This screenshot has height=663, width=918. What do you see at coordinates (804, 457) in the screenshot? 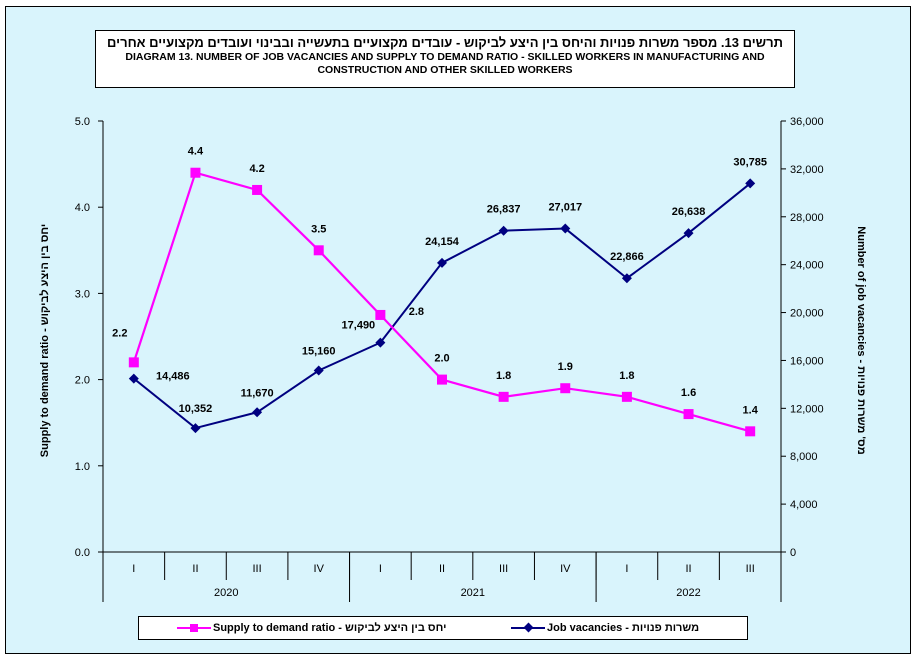
I see `y-tick-label-right: 8,000` at bounding box center [804, 457].